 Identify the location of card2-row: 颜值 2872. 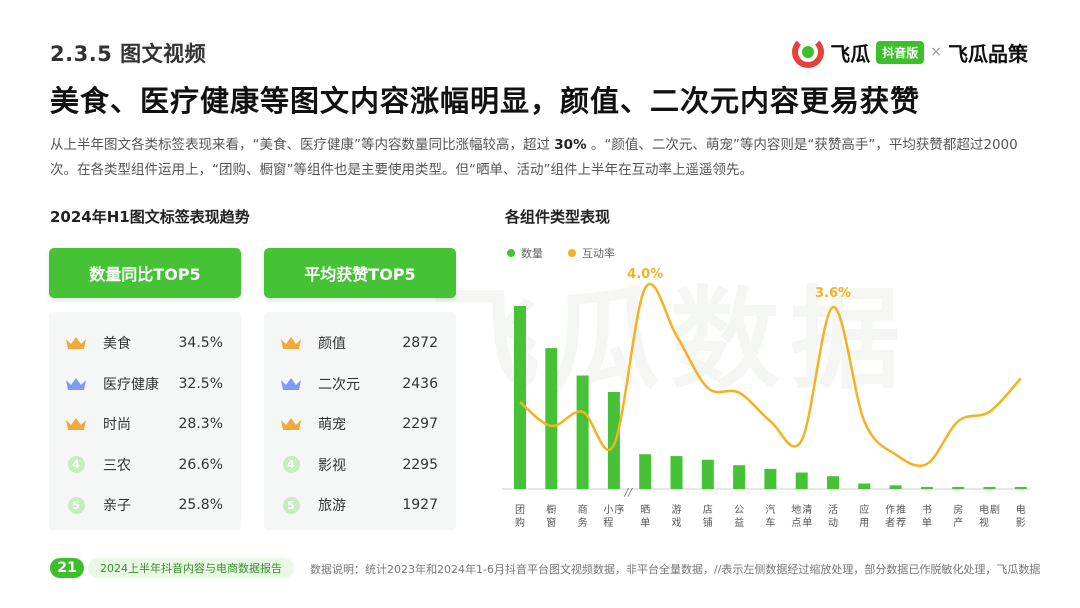
(359, 343).